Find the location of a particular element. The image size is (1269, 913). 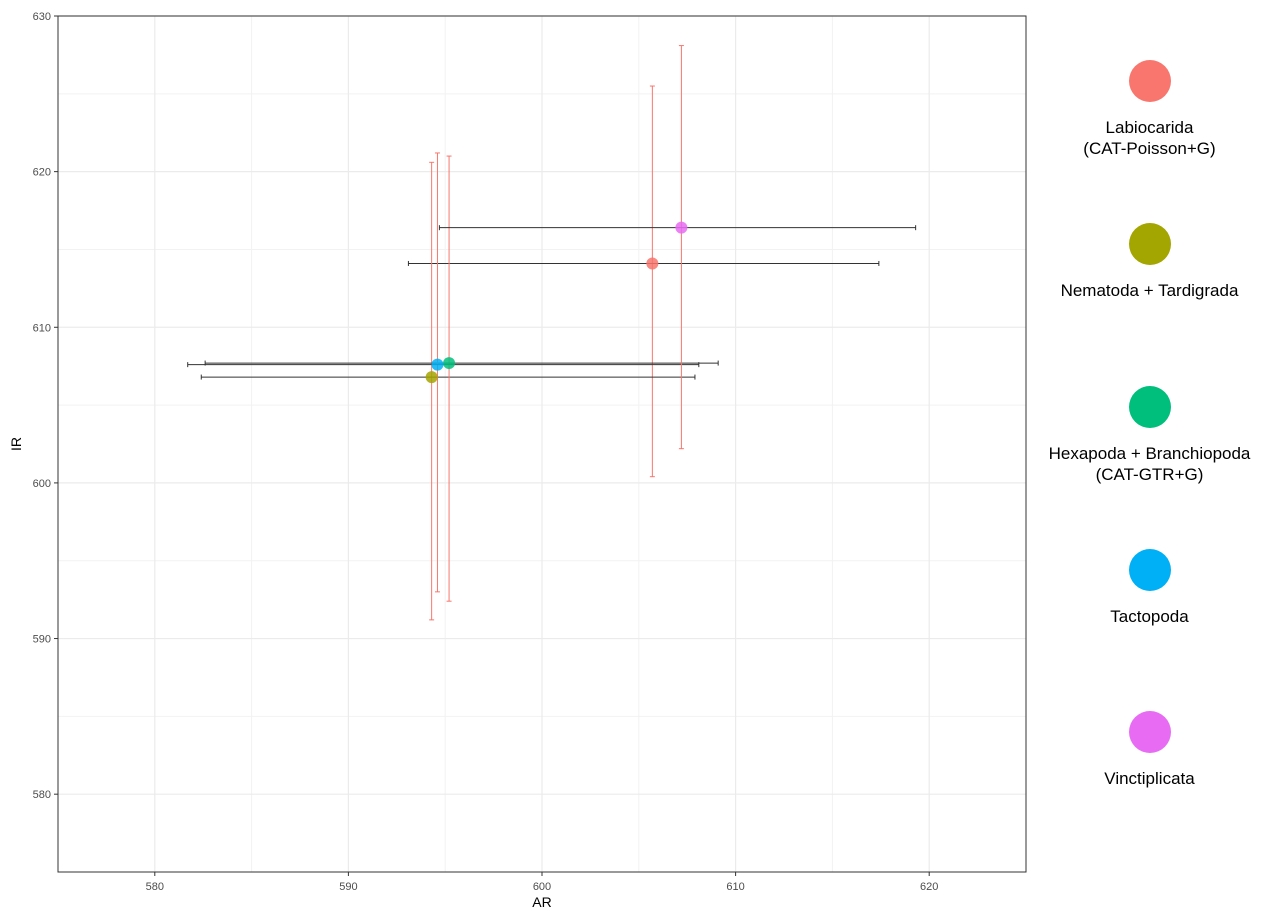

y-tick-label: 630 is located at coordinates (42, 17).